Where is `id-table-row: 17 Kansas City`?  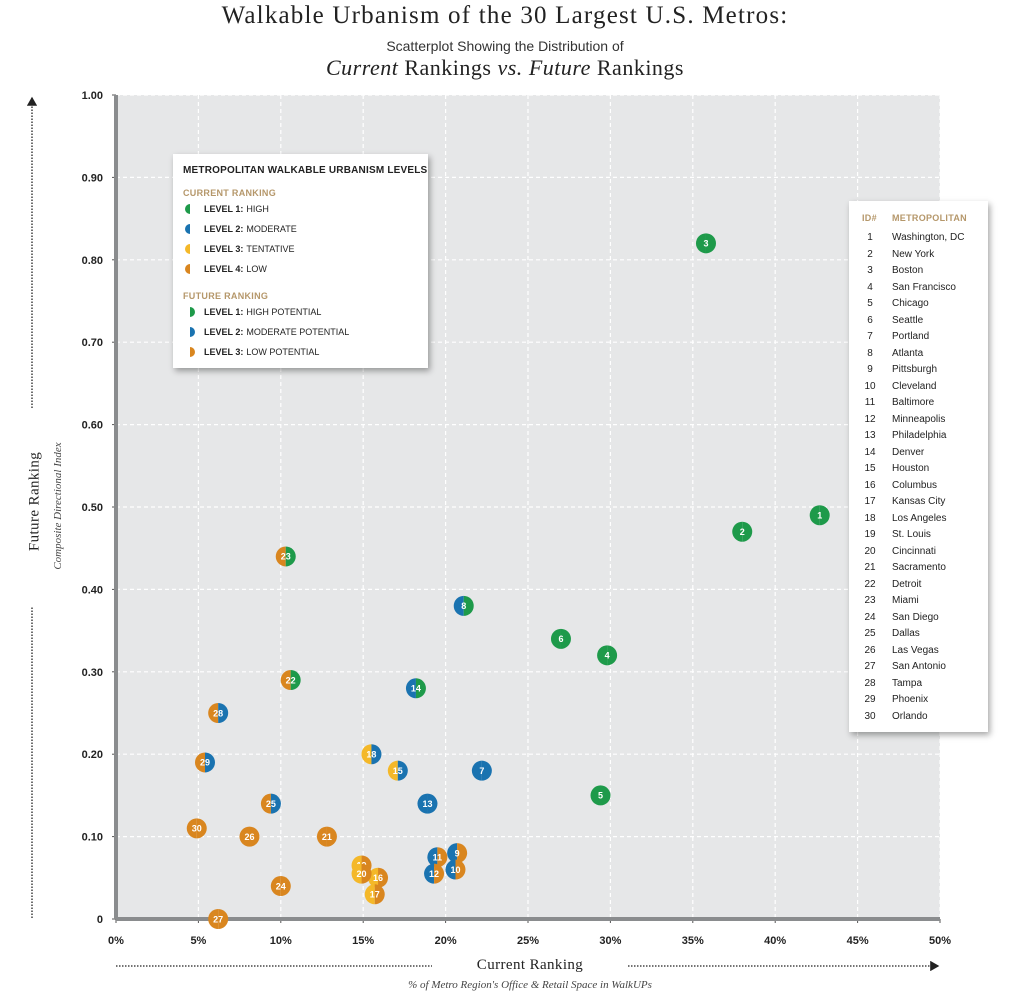
id-table-row: 17 Kansas City is located at coordinates (918, 504).